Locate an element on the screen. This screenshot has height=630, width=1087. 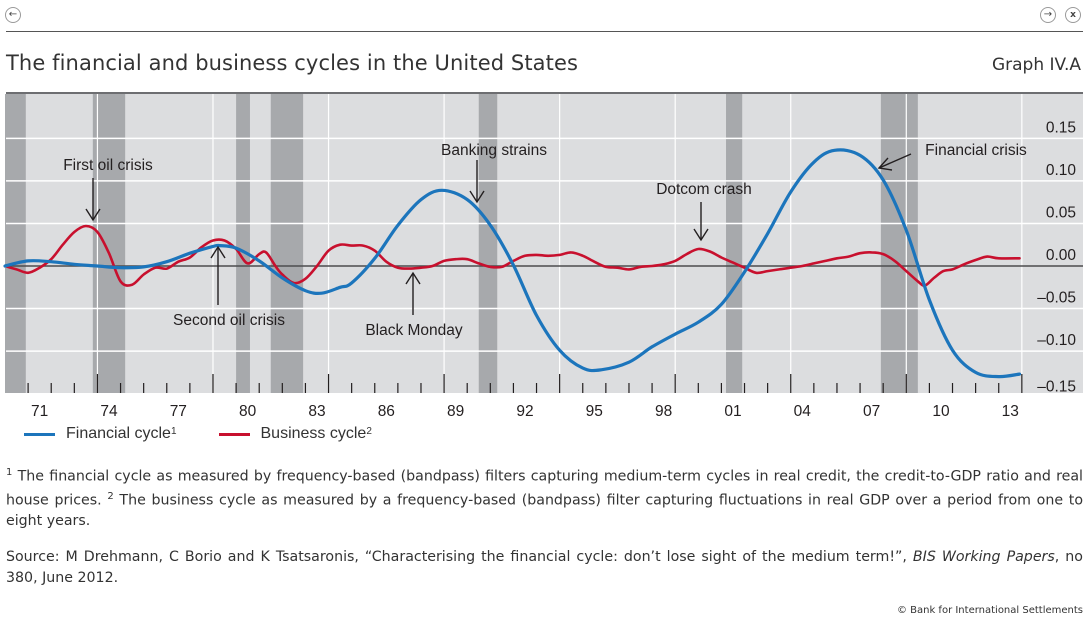
y-tick-label: –0.15 is located at coordinates (1056, 387).